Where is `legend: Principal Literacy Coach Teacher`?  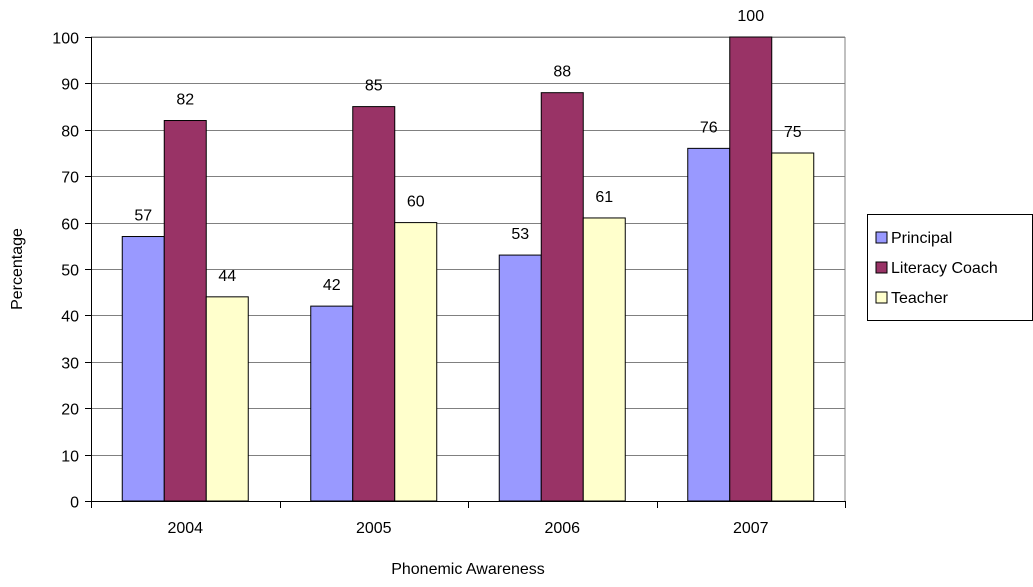
legend: Principal Literacy Coach Teacher is located at coordinates (950, 267).